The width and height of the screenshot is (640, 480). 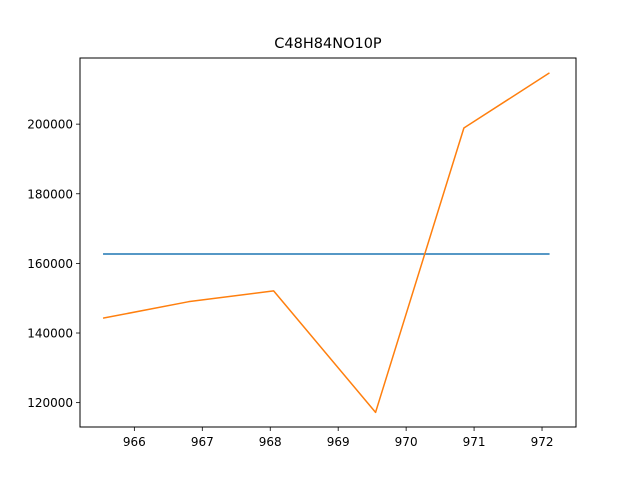 I want to click on x-tick-label: 971, so click(x=474, y=442).